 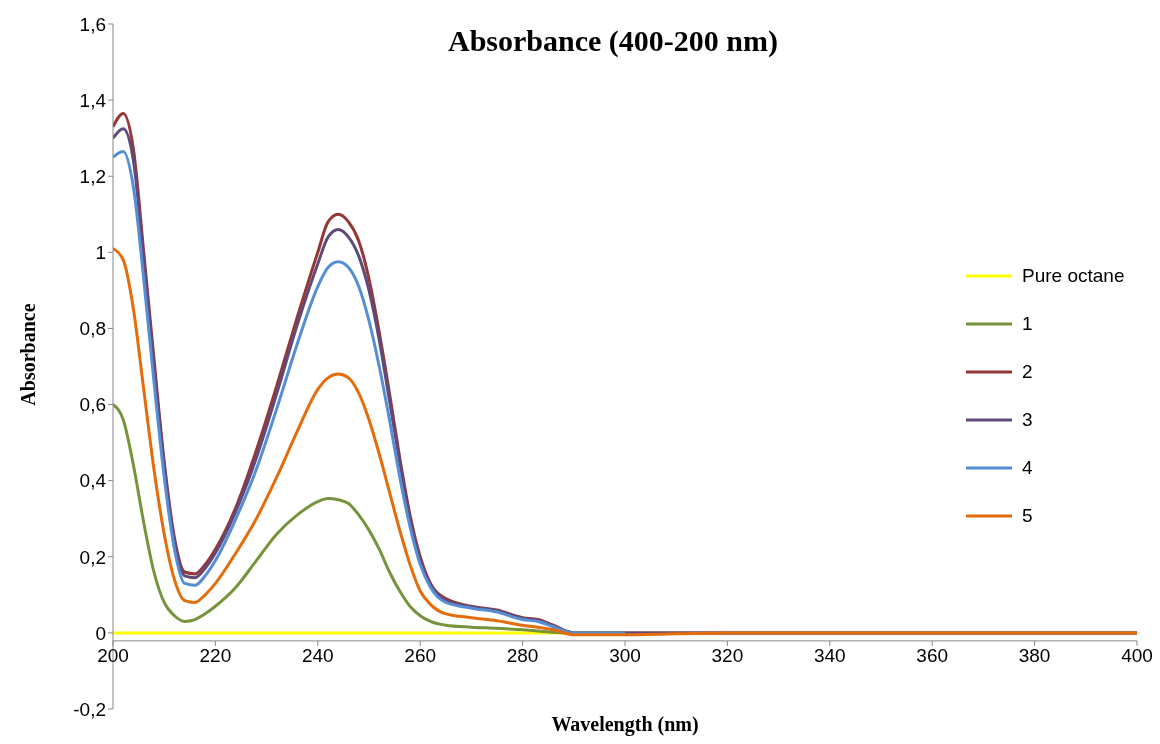 What do you see at coordinates (1137, 656) in the screenshot?
I see `x-tick-label: 400` at bounding box center [1137, 656].